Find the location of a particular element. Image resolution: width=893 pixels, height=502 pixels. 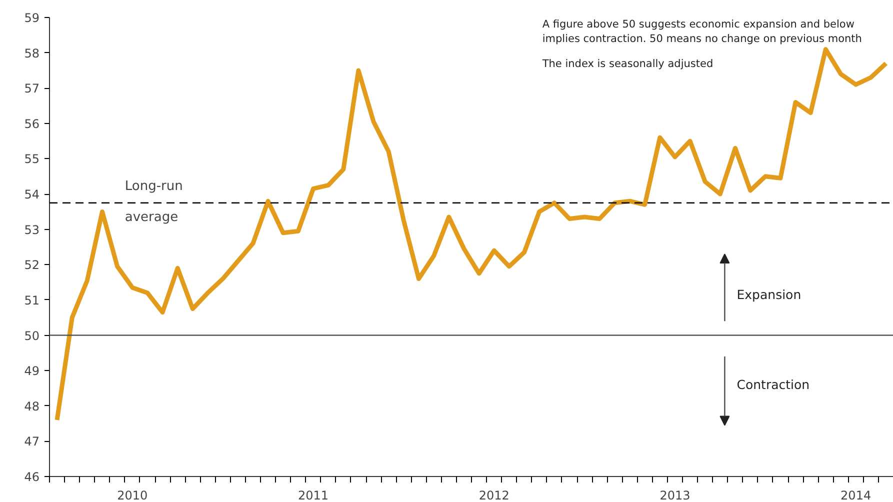

text: Long-run average is located at coordinates (153, 202).